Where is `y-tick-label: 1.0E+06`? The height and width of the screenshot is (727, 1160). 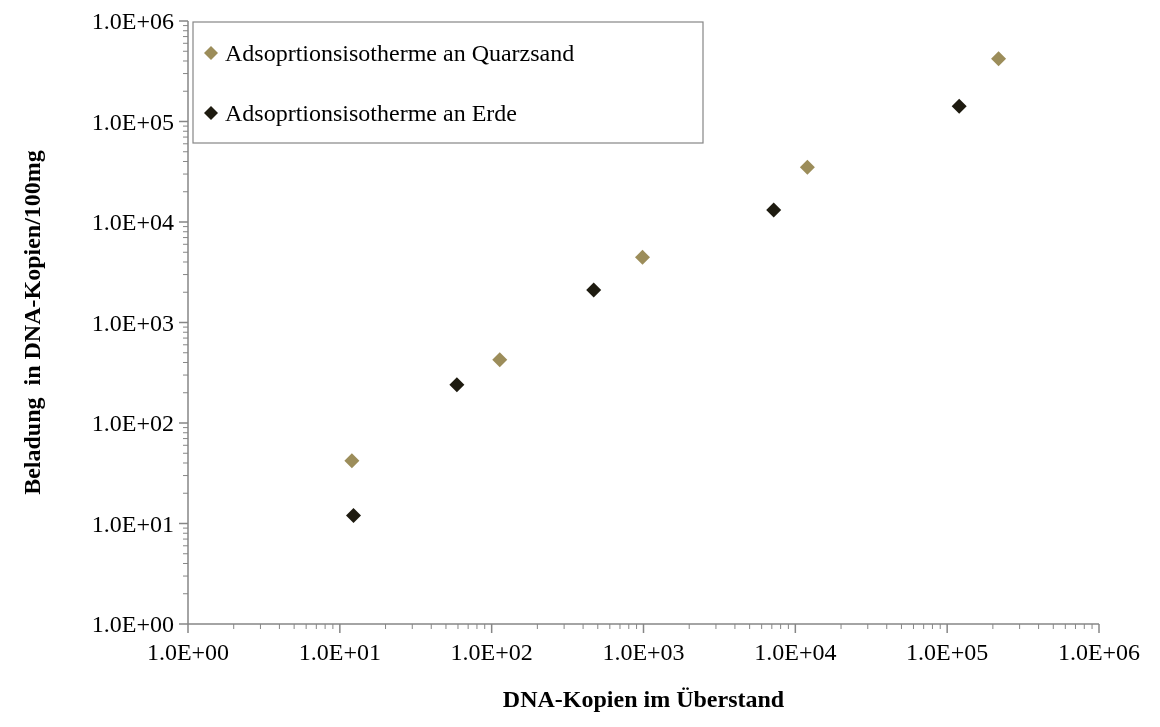
y-tick-label: 1.0E+06 is located at coordinates (132, 21).